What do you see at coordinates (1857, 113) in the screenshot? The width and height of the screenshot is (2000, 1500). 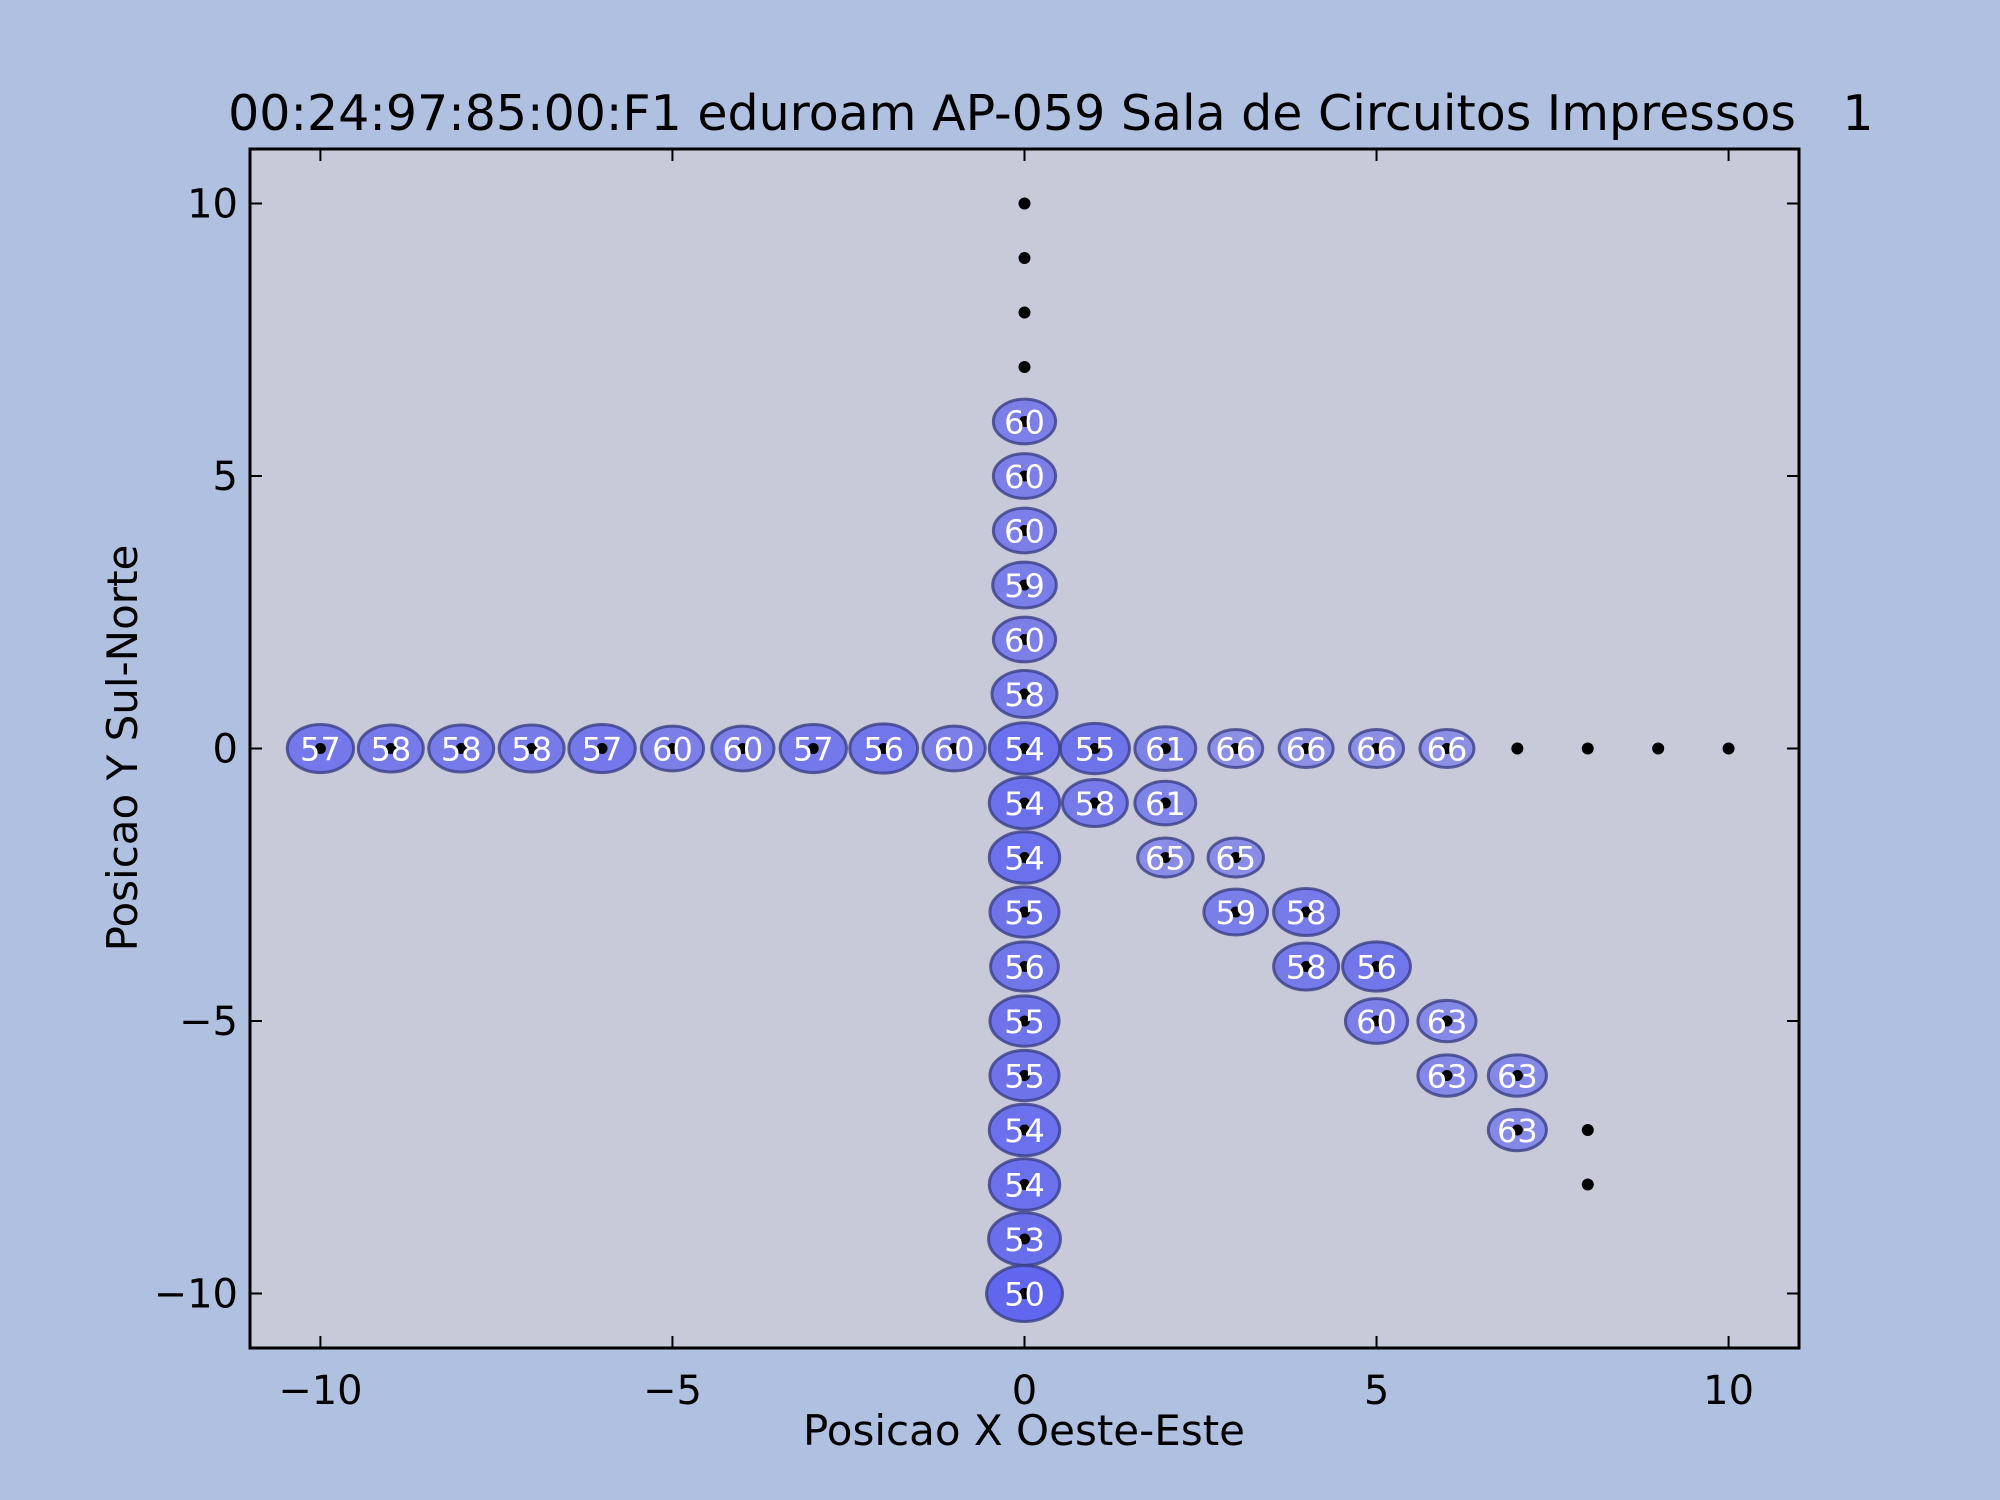 I see `chart-title-right: 1` at bounding box center [1857, 113].